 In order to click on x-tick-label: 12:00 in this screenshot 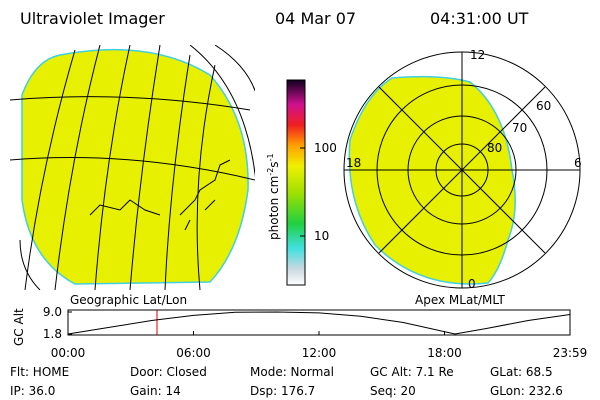, I will do `click(319, 353)`.